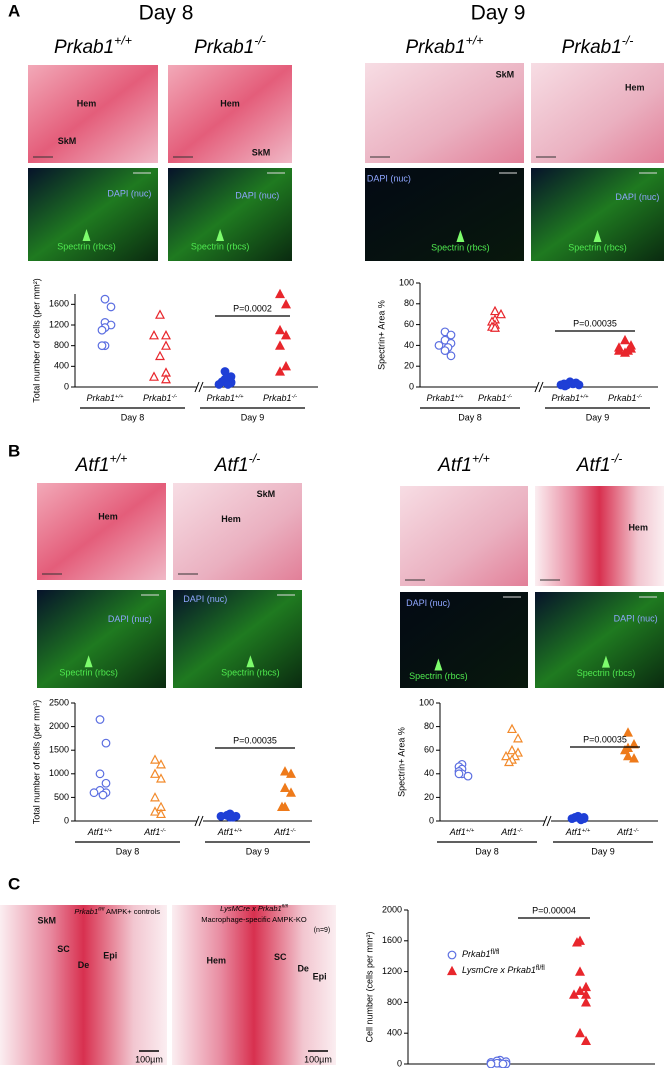 Image resolution: width=666 pixels, height=1068 pixels. I want to click on y-tick-label: 800, so click(61, 345).